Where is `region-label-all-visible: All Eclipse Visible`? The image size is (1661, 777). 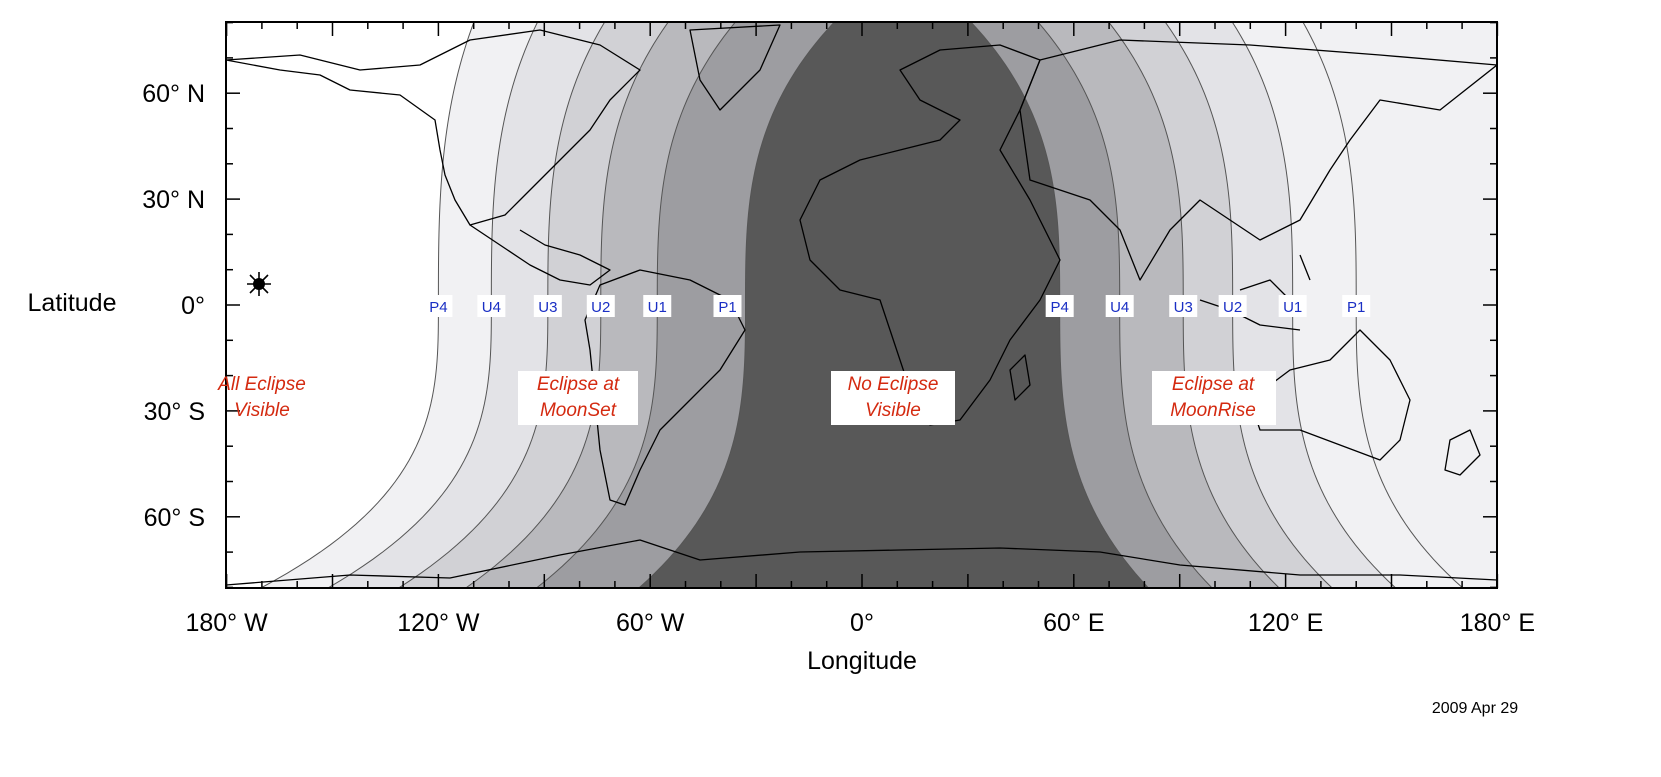
region-label-all-visible: All Eclipse Visible is located at coordinates (261, 397).